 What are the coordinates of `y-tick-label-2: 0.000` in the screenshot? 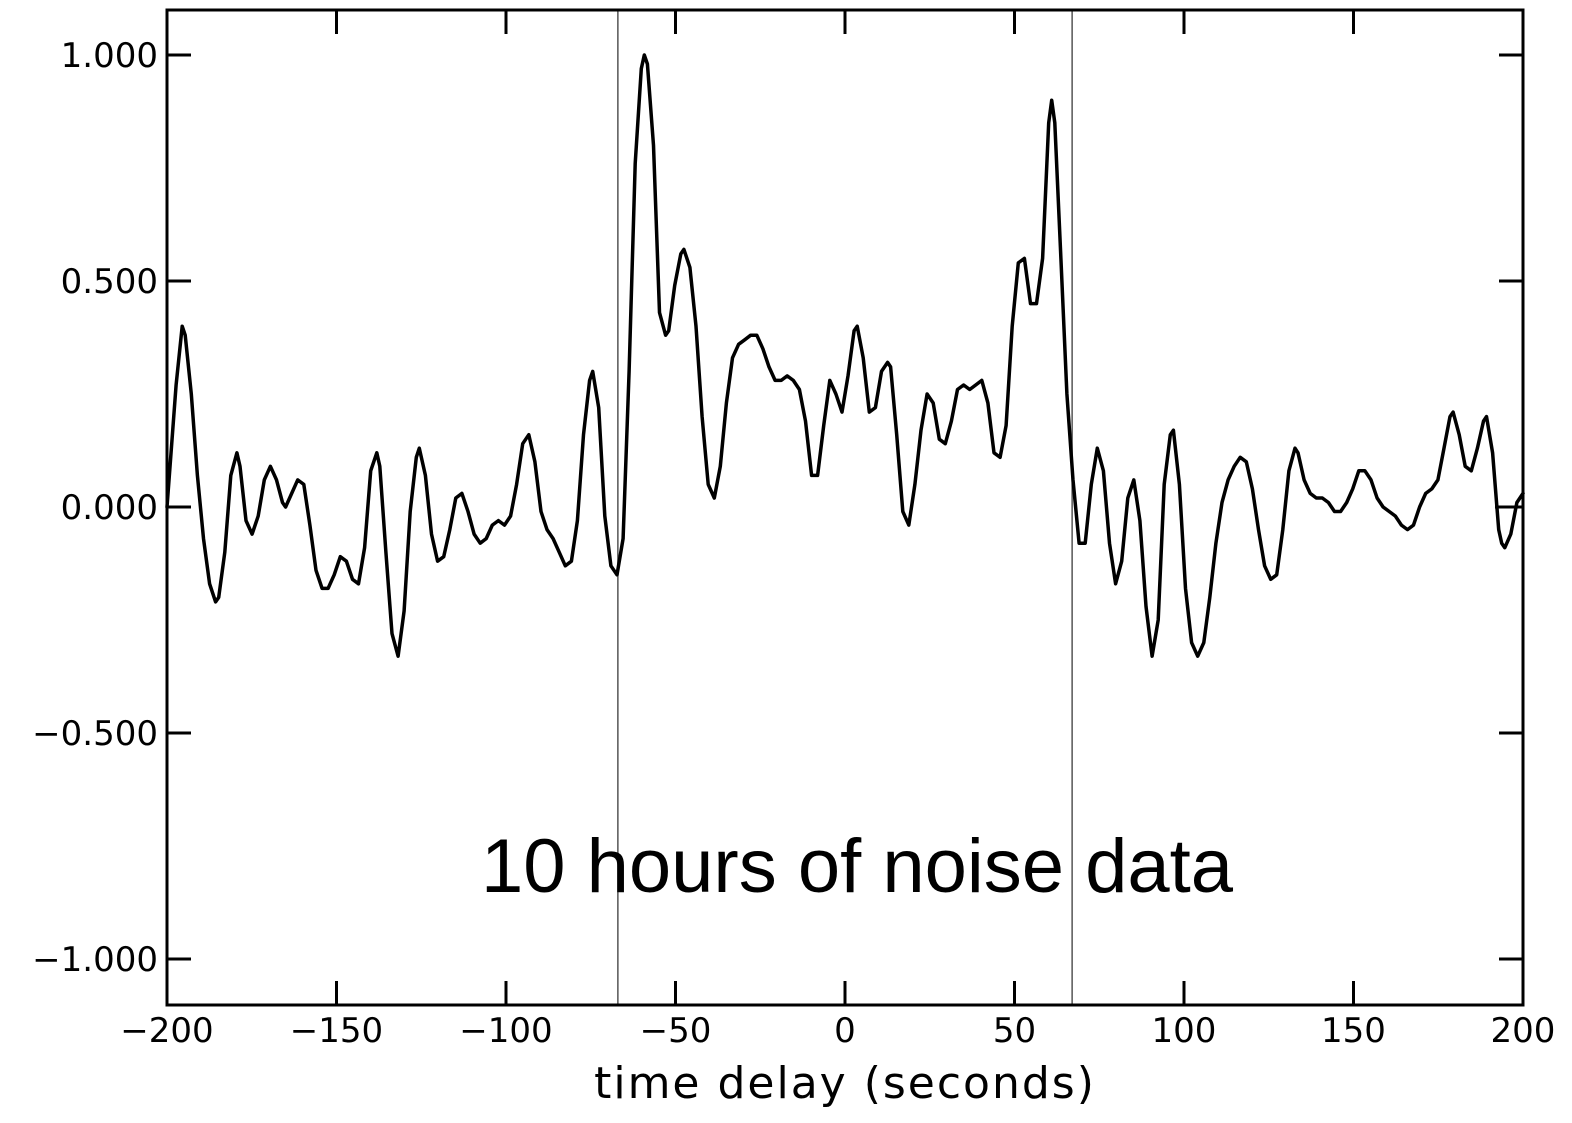 It's located at (109, 508).